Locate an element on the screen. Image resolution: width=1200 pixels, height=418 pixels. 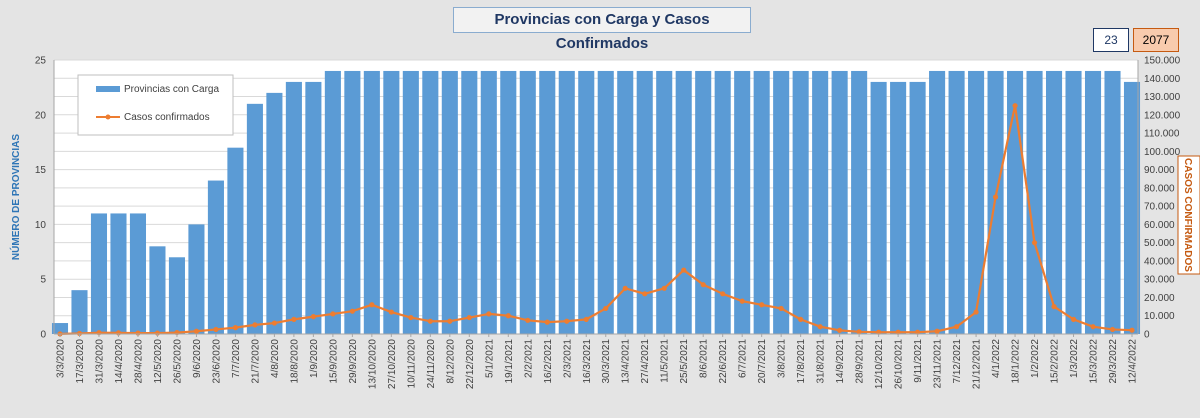
x-tick-label: 21/7/2020 is located at coordinates (255, 361).